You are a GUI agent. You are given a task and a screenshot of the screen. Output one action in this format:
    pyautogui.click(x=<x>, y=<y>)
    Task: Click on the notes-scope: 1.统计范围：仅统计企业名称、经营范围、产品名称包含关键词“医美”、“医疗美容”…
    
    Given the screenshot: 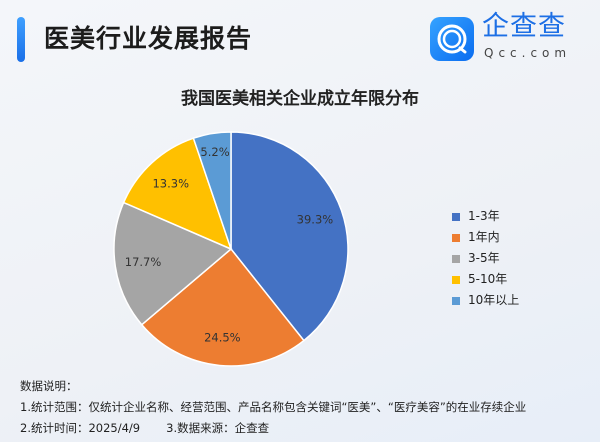 What is the action you would take?
    pyautogui.click(x=273, y=407)
    